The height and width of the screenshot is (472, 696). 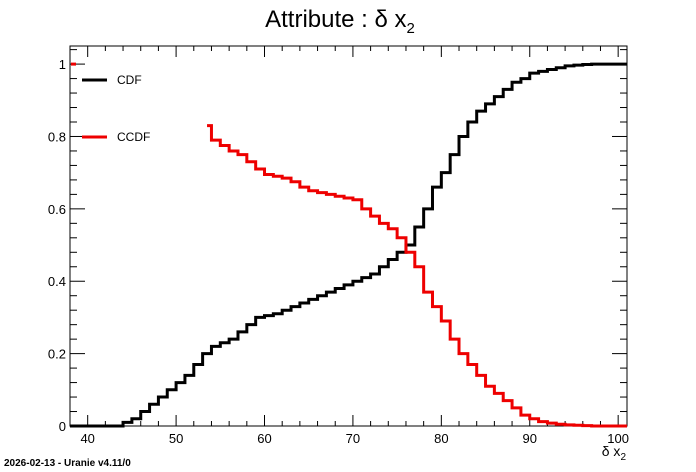 I want to click on y-tick-label: 0.2, so click(x=57, y=354).